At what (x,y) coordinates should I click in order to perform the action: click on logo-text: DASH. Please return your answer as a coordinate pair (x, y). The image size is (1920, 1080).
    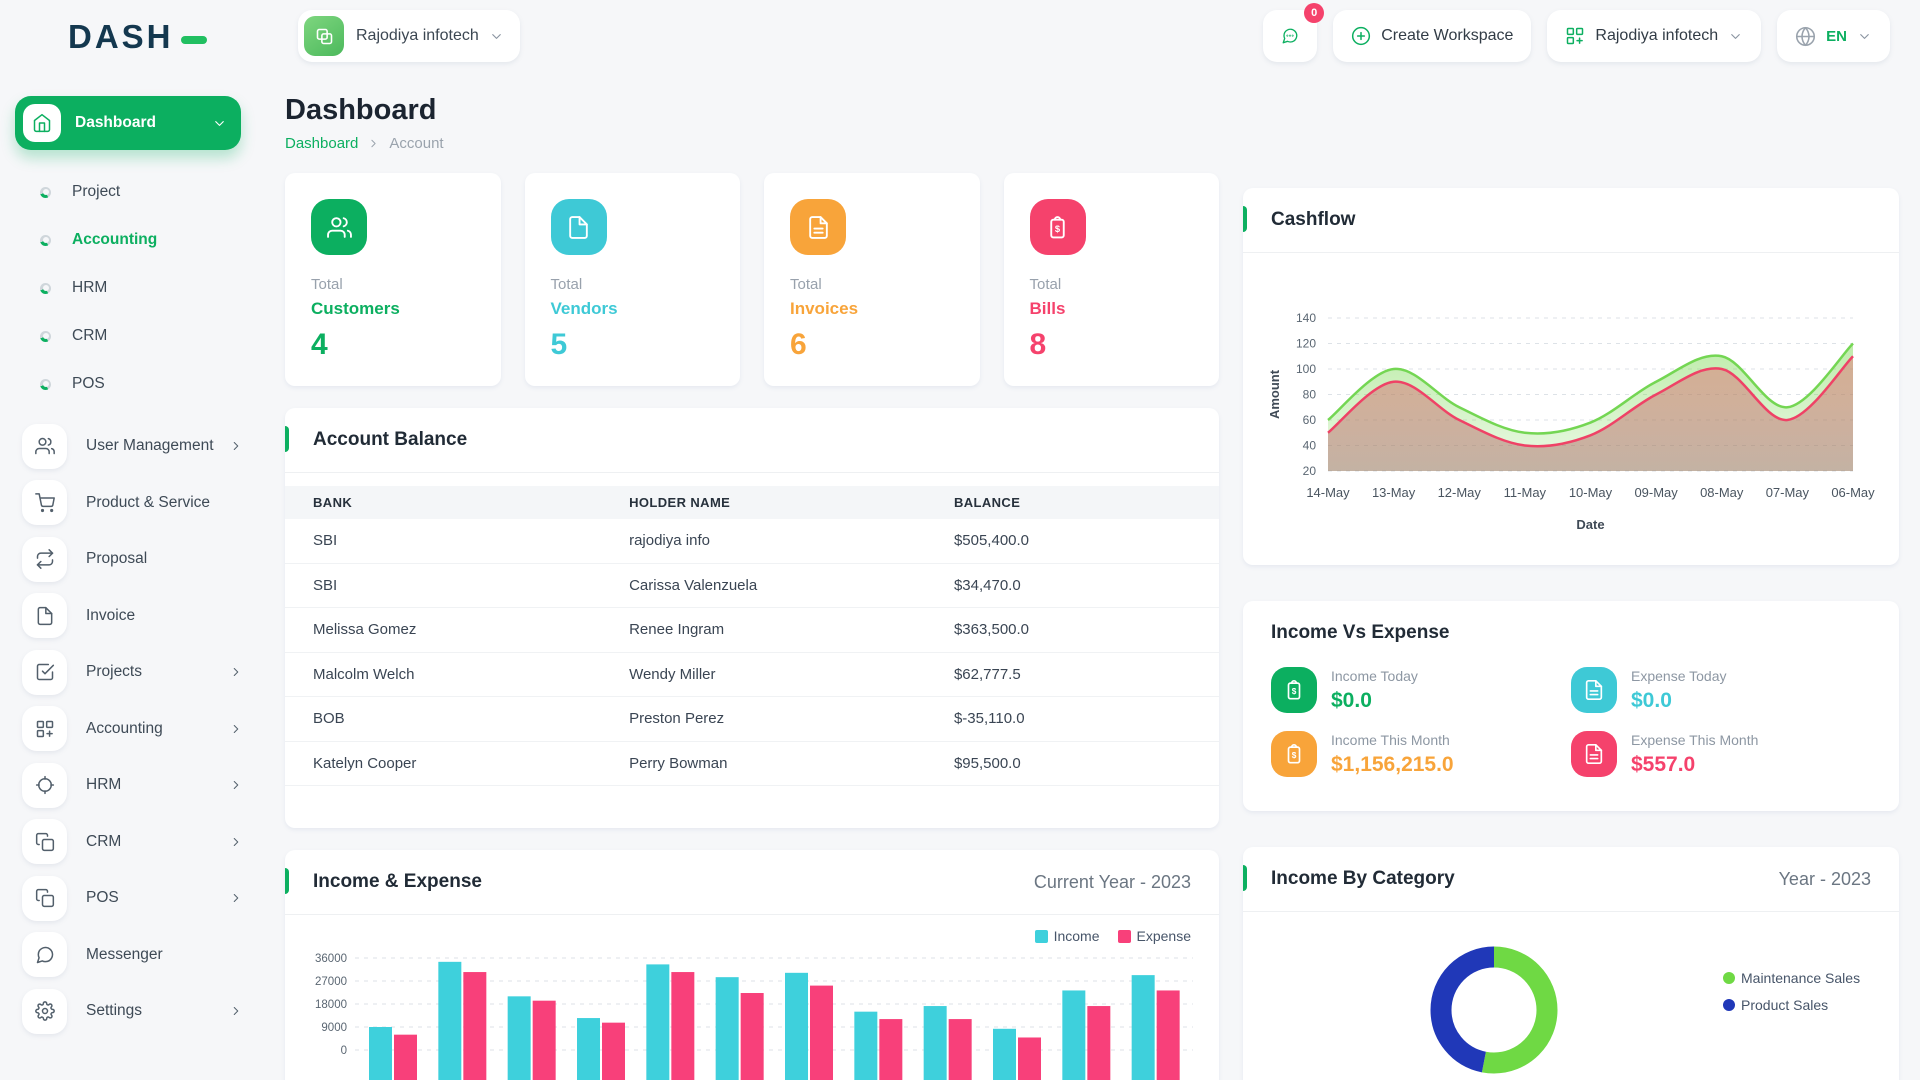
    Looking at the image, I should click on (121, 36).